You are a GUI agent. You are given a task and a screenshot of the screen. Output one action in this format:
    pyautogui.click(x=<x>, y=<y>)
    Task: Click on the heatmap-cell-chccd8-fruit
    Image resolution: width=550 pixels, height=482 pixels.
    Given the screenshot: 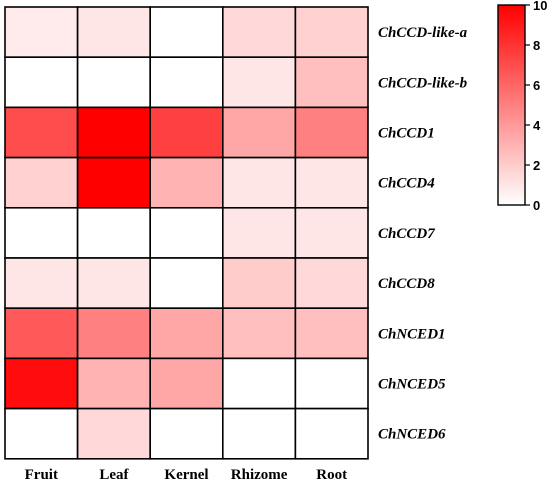 What is the action you would take?
    pyautogui.click(x=41, y=283)
    